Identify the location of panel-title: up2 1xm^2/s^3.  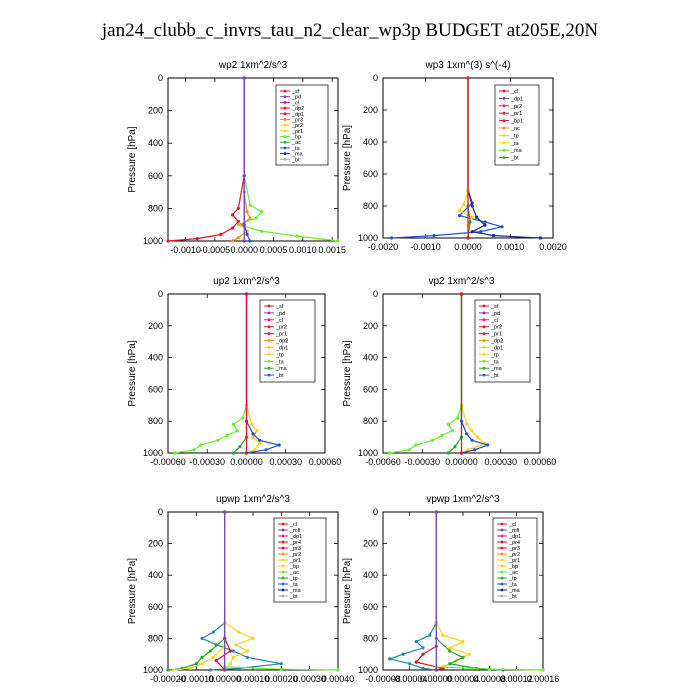
(246, 281).